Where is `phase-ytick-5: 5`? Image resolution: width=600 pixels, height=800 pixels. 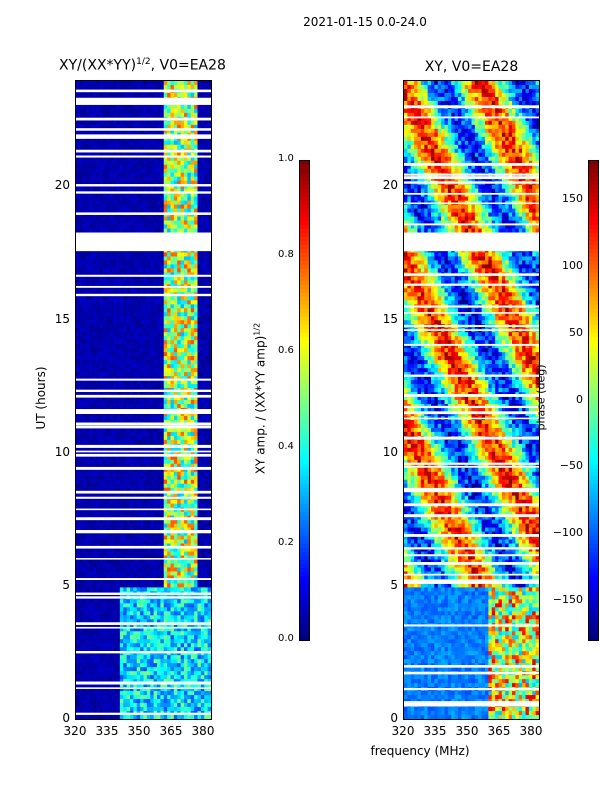 phase-ytick-5: 5 is located at coordinates (394, 585).